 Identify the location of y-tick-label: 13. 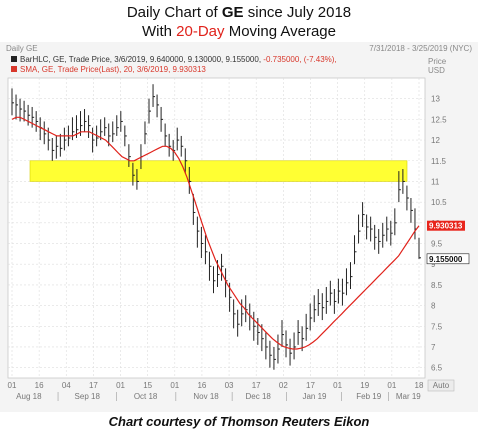
(435, 99).